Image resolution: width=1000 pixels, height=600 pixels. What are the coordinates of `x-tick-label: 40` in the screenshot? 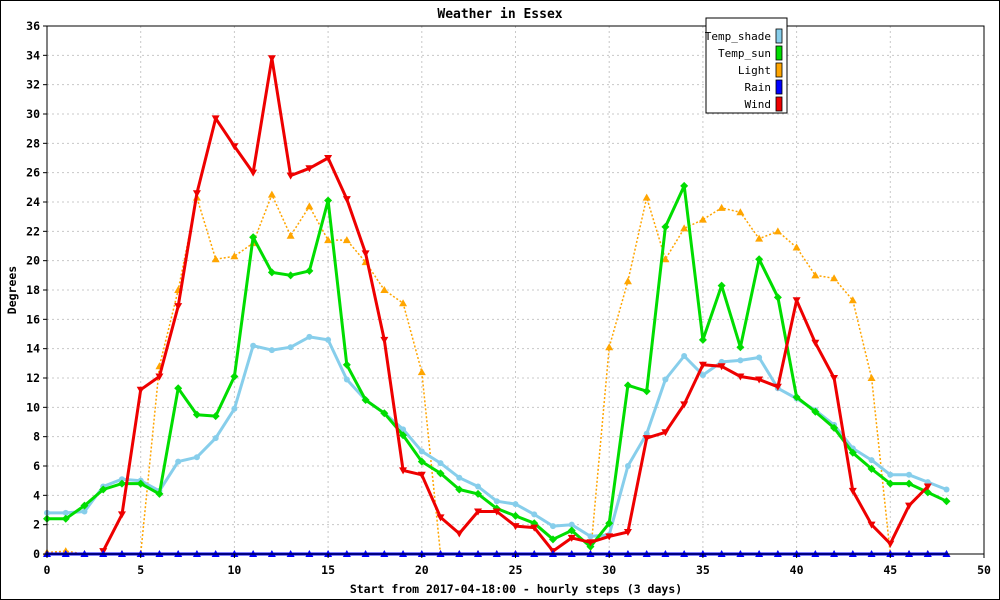 It's located at (797, 570).